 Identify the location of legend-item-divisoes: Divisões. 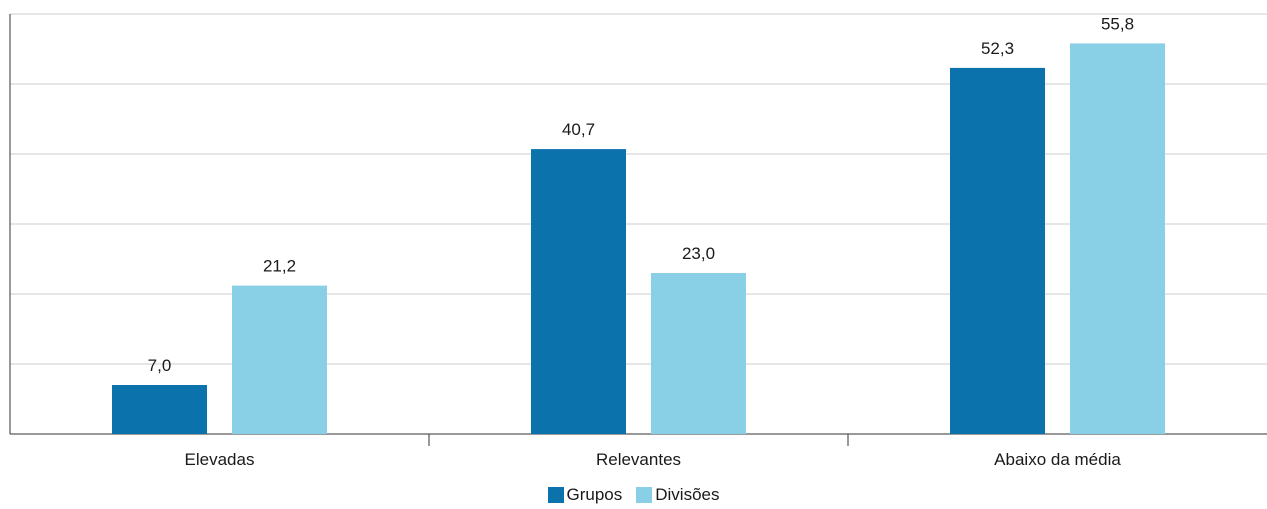
(678, 495).